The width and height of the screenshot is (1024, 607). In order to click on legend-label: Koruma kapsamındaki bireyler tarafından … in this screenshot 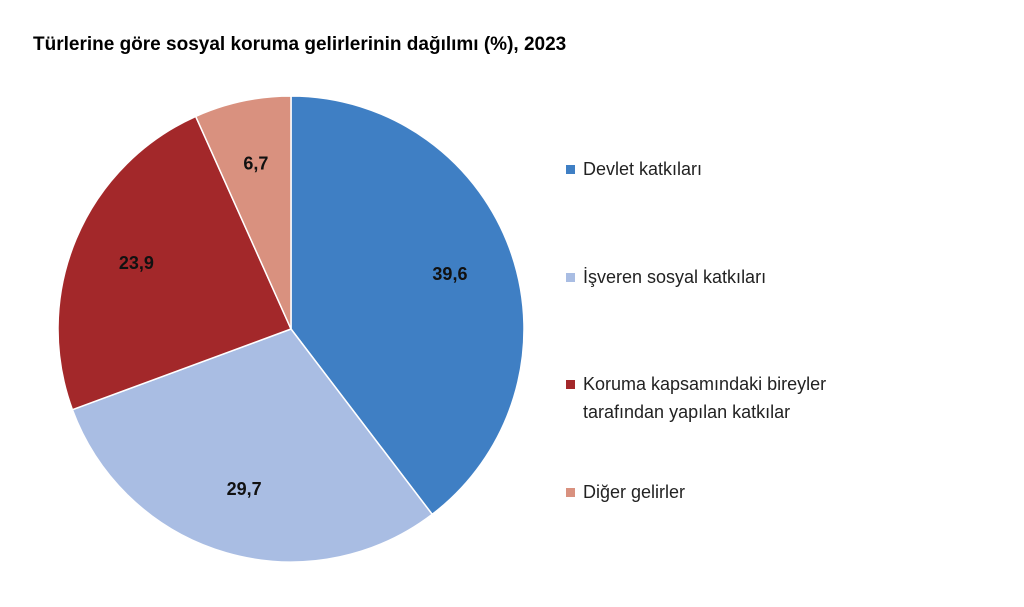, I will do `click(705, 398)`.